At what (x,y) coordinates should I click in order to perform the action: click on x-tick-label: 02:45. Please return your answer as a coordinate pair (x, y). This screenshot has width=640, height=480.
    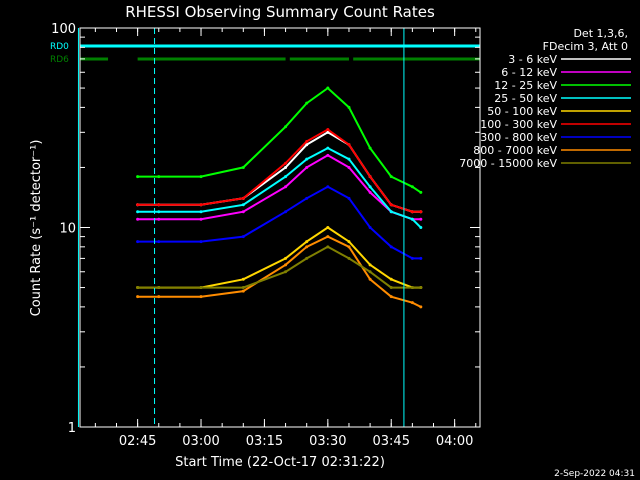
    Looking at the image, I should click on (137, 441).